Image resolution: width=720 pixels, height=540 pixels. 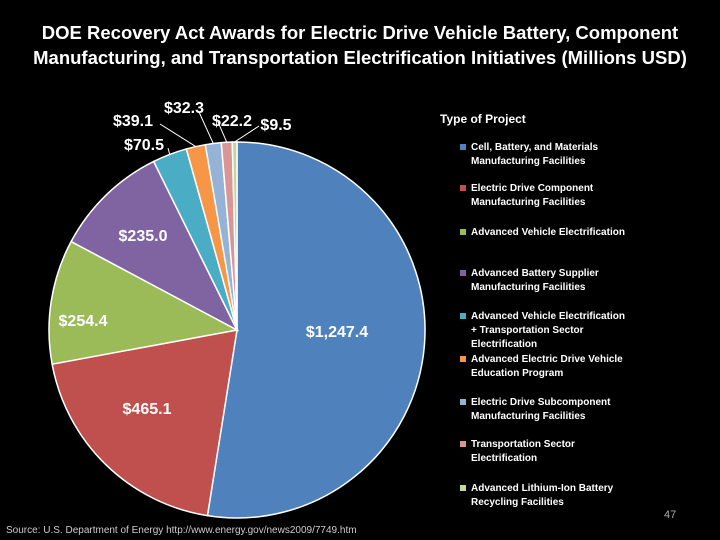 I want to click on slice-label: $22.2, so click(x=232, y=121).